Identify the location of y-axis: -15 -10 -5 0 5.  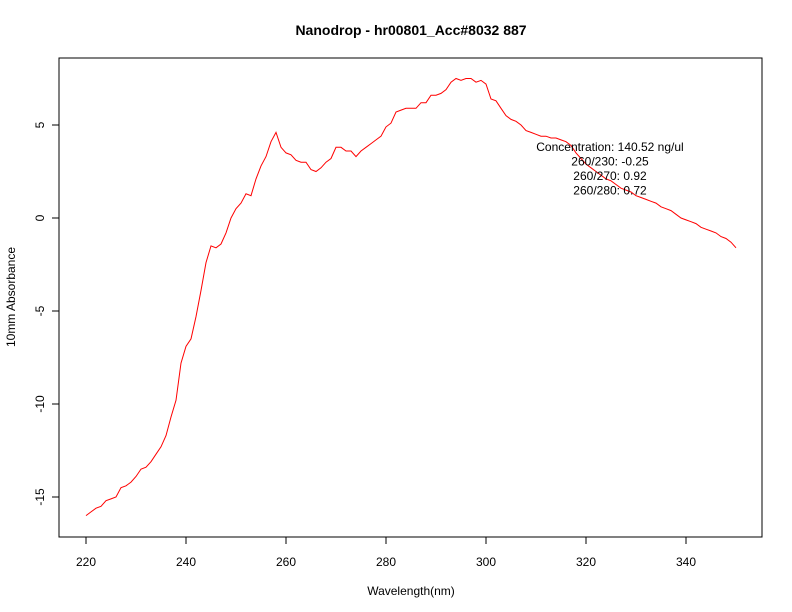
(46, 313).